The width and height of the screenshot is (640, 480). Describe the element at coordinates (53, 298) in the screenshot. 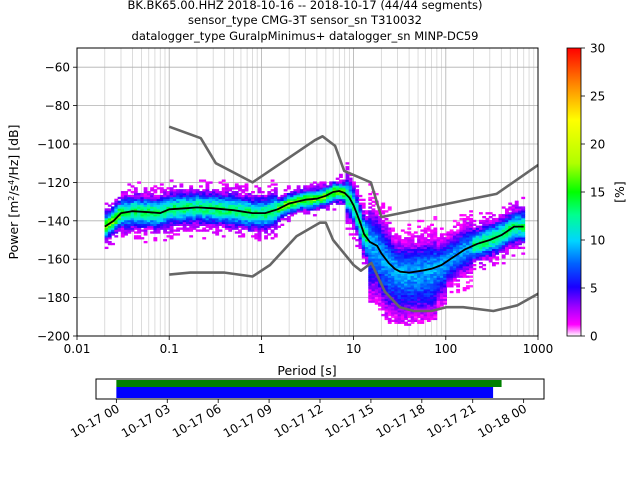

I see `y-tick-label: −180` at that location.